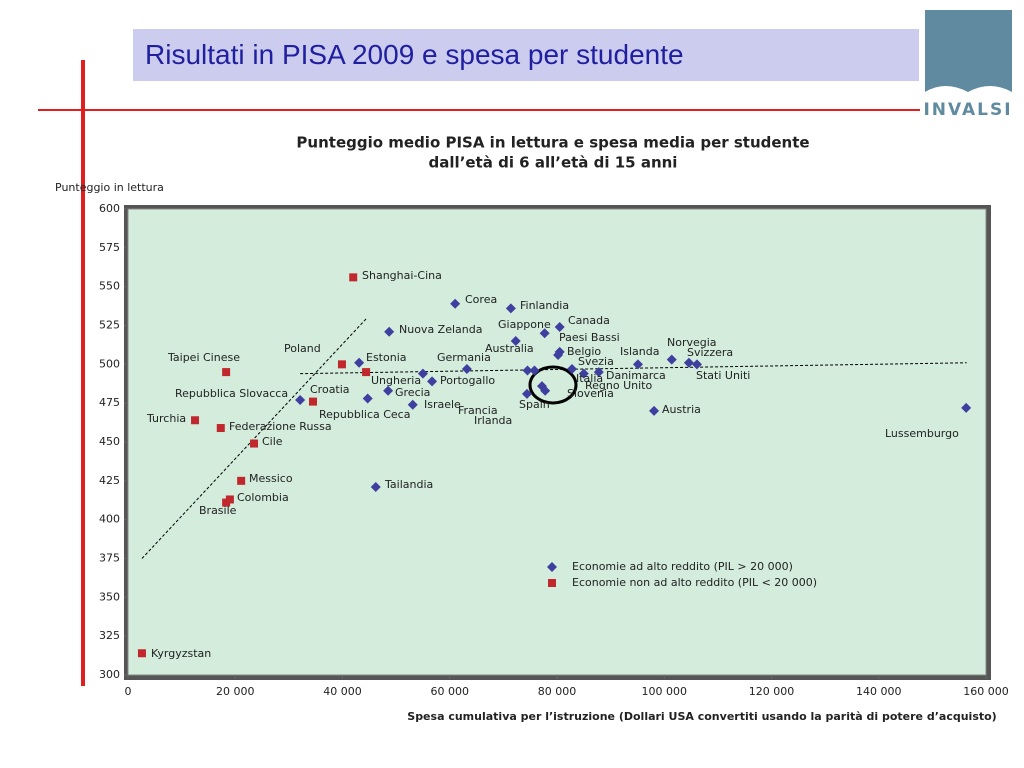 The image size is (1024, 768). Describe the element at coordinates (478, 410) in the screenshot. I see `point-label: Francia` at that location.